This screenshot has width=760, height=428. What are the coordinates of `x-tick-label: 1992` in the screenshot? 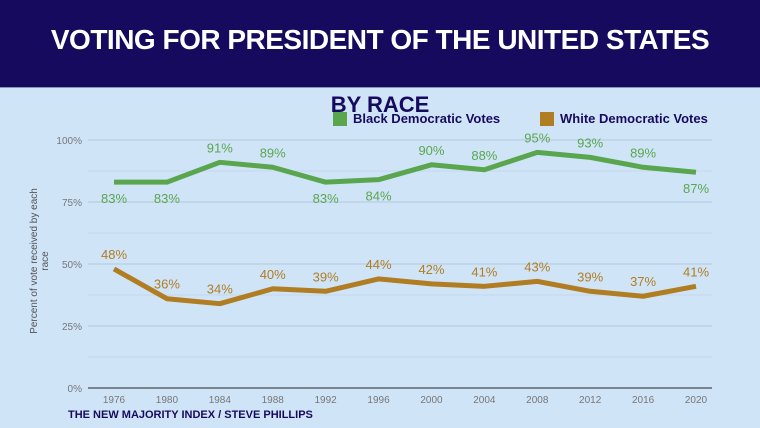 It's located at (326, 400).